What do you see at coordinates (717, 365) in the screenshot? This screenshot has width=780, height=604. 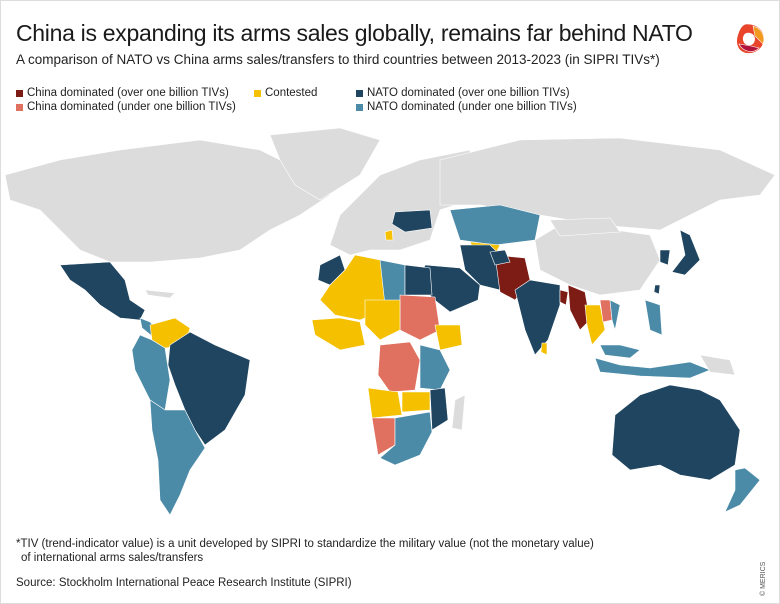 I see `region-png` at bounding box center [717, 365].